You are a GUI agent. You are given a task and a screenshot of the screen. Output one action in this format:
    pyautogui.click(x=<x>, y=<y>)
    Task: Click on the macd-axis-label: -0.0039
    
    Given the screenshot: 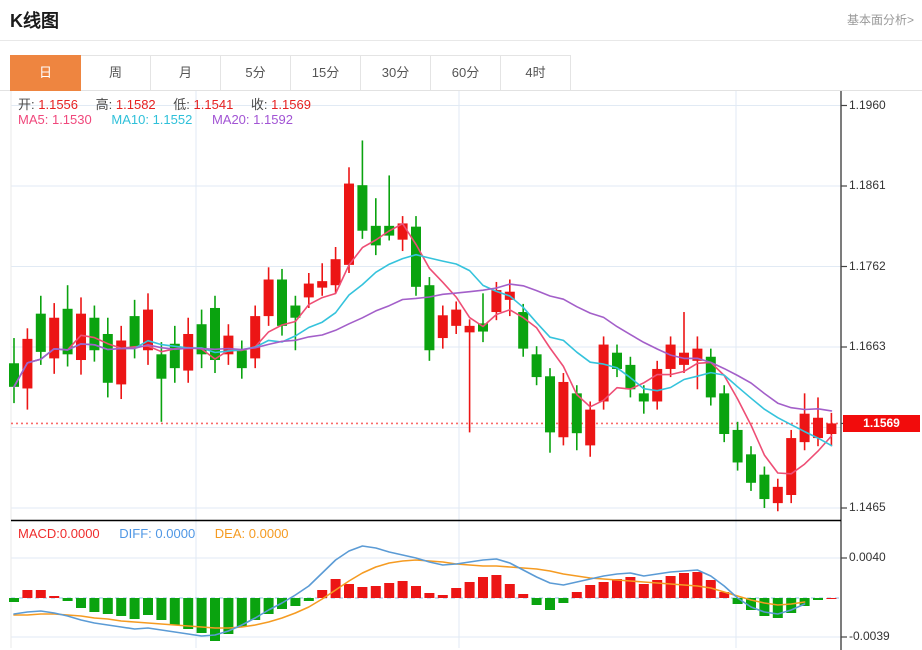 What is the action you would take?
    pyautogui.click(x=869, y=636)
    